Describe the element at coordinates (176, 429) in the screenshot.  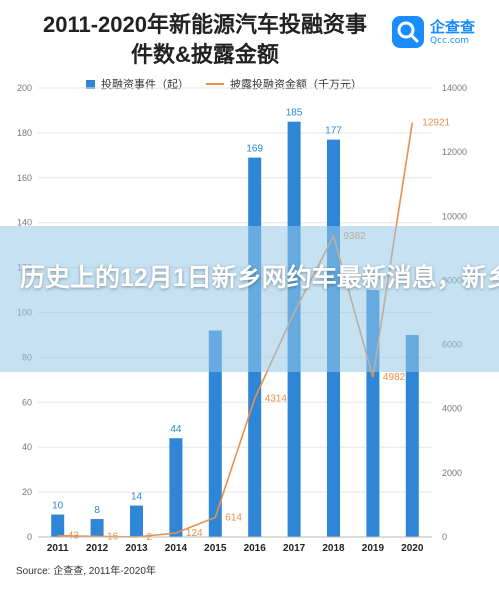
I see `bar-value-label: 44` at that location.